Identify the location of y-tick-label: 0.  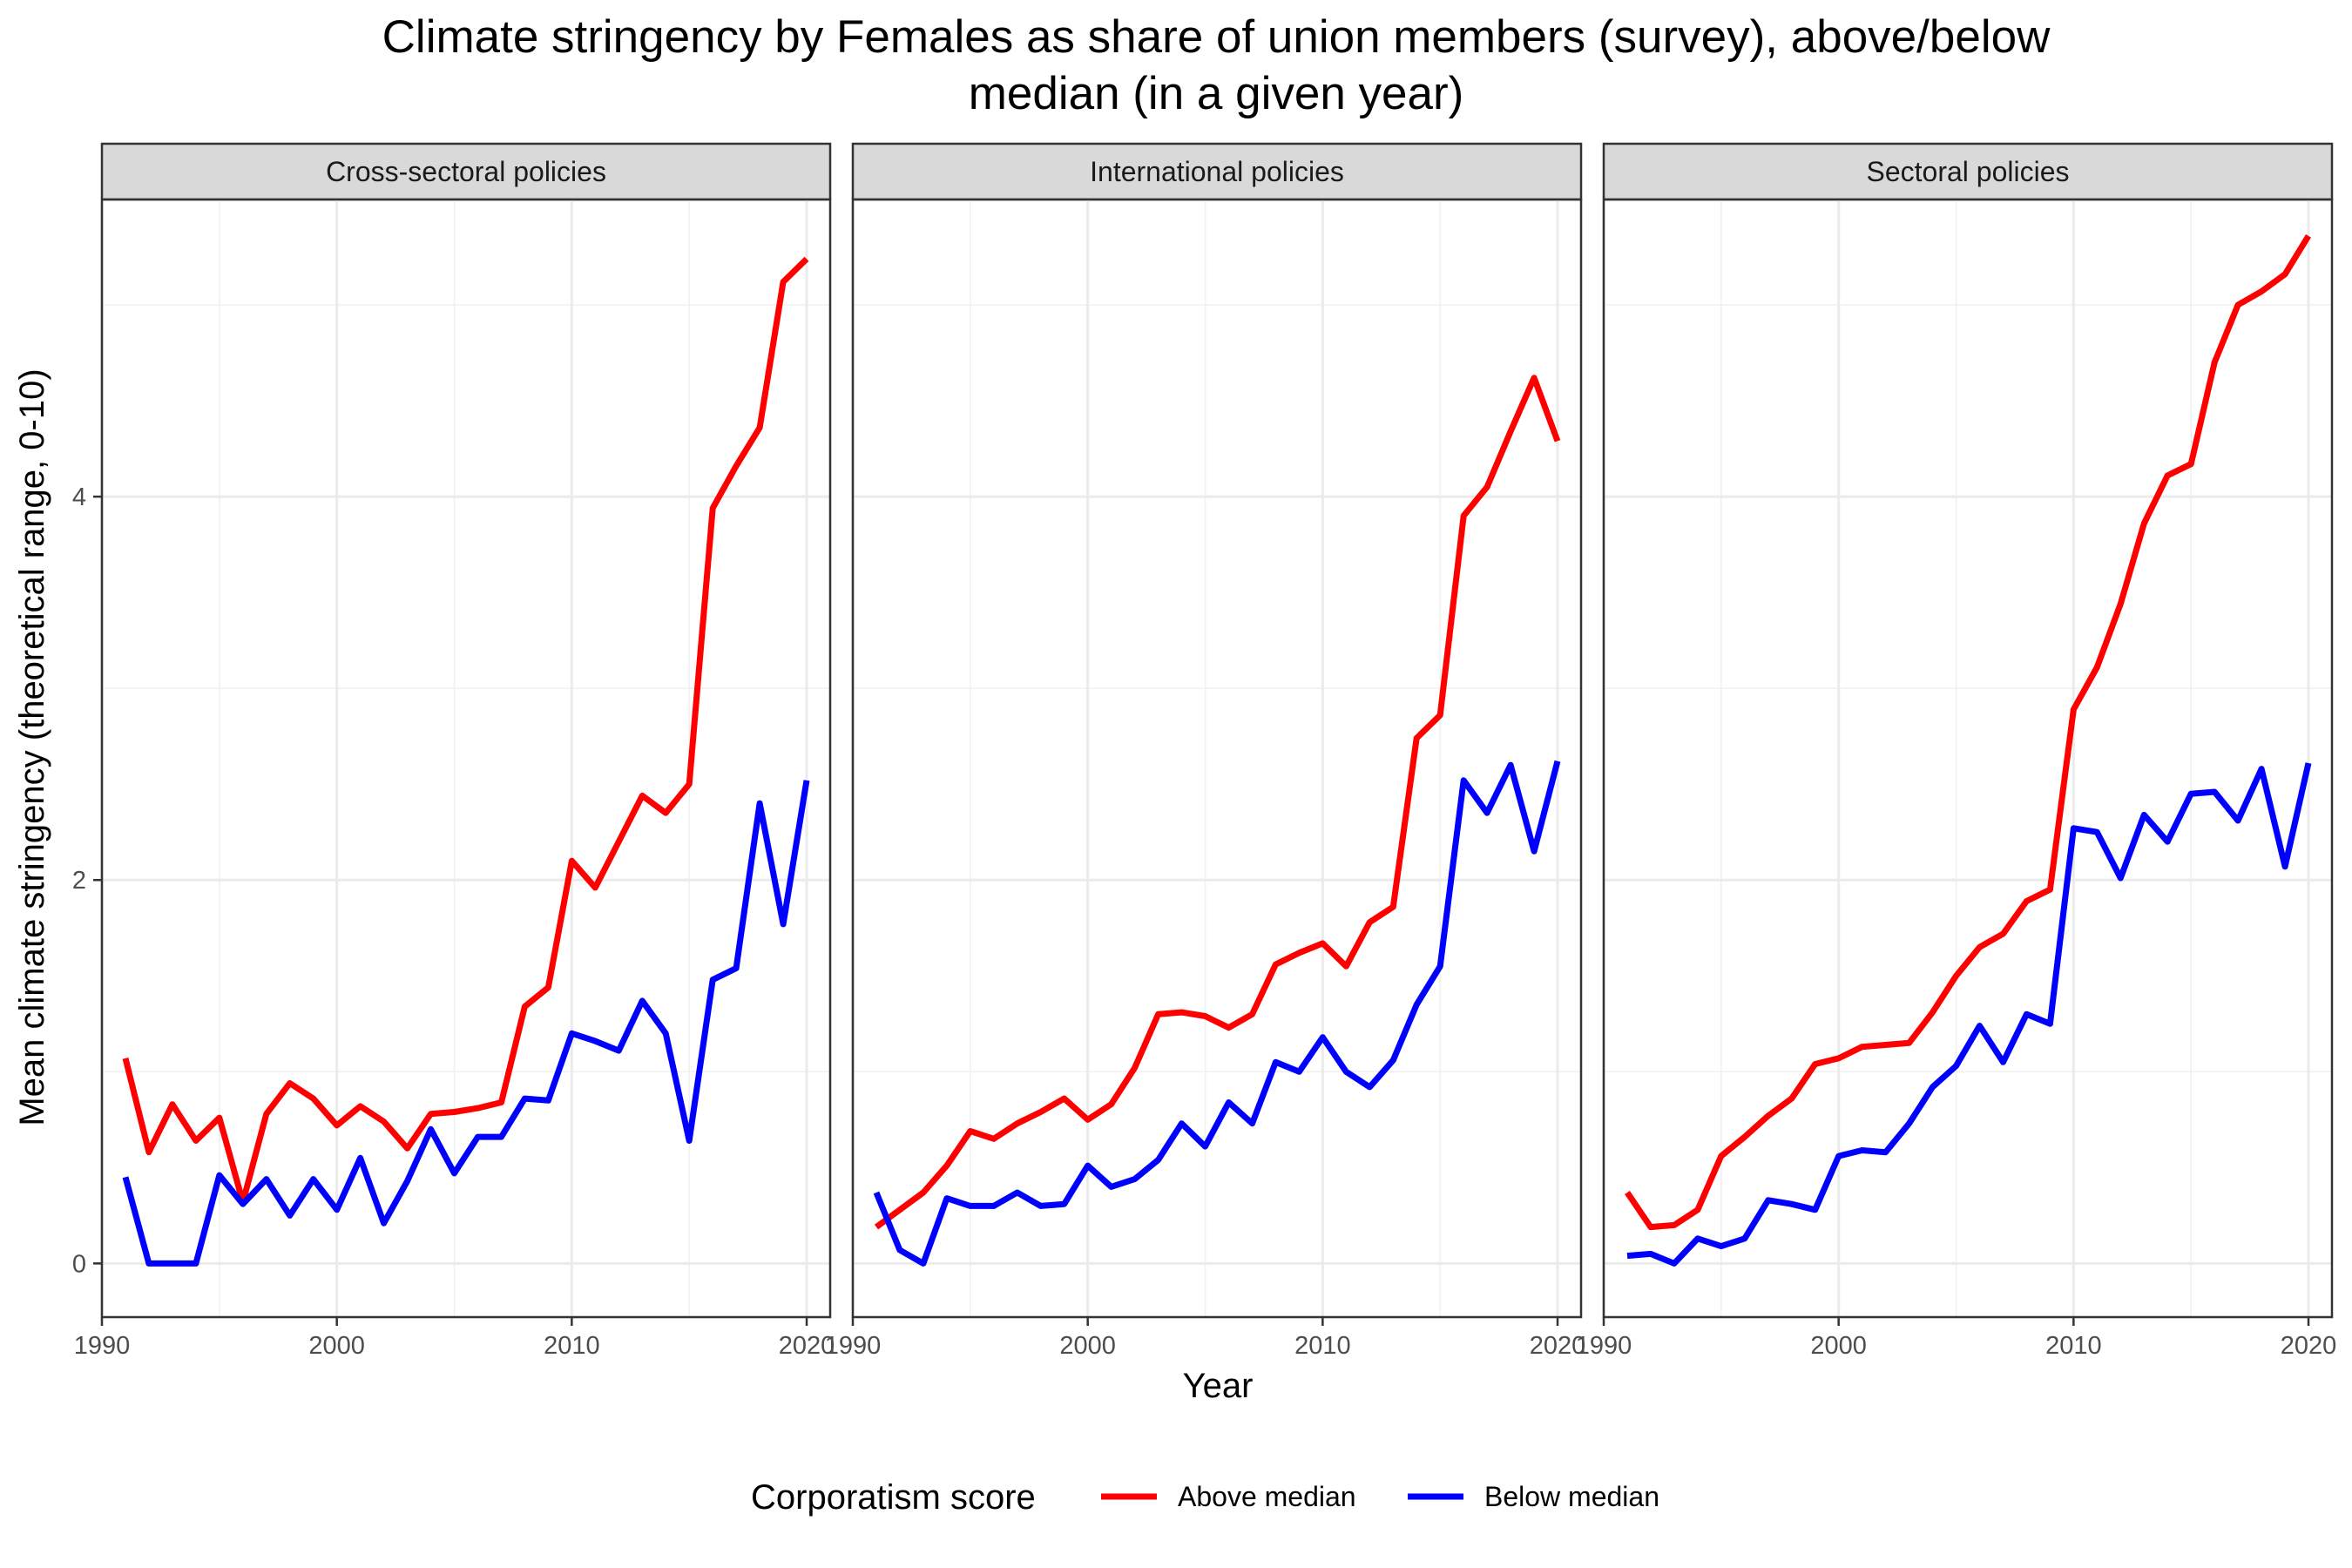
(79, 1264).